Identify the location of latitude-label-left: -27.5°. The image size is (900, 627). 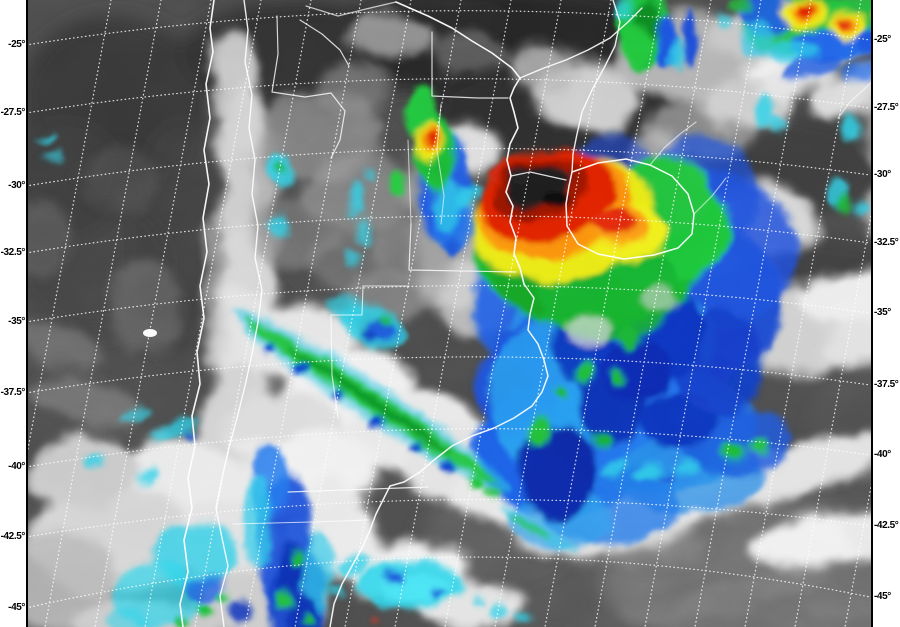
(13, 112).